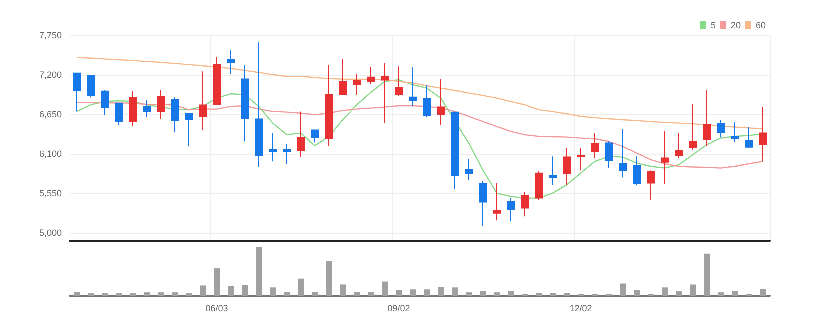 The width and height of the screenshot is (821, 333). Describe the element at coordinates (50, 233) in the screenshot. I see `y-tick-label: 5,000` at that location.